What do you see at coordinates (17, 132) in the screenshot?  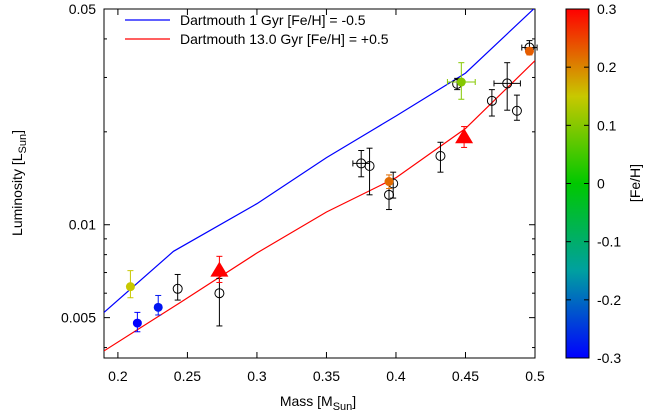 I see `y-axis-label-end: ]` at bounding box center [17, 132].